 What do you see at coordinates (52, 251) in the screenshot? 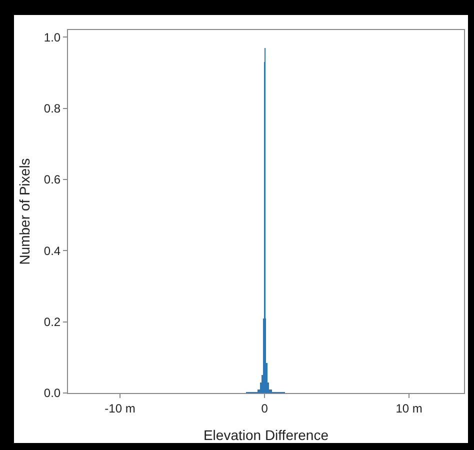
I see `y-tick-label: 0.4` at bounding box center [52, 251].